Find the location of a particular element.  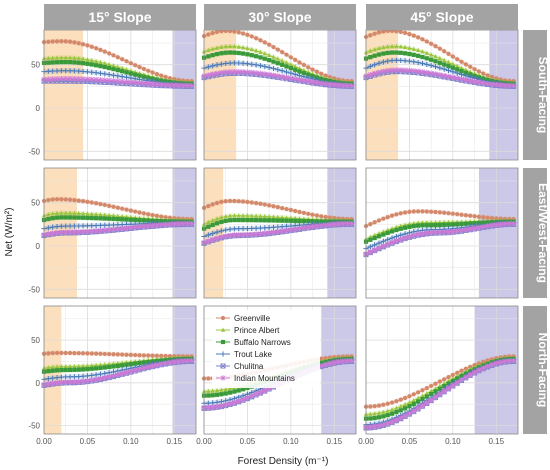

x-tick-label-c0-1: 0.05 is located at coordinates (88, 441).